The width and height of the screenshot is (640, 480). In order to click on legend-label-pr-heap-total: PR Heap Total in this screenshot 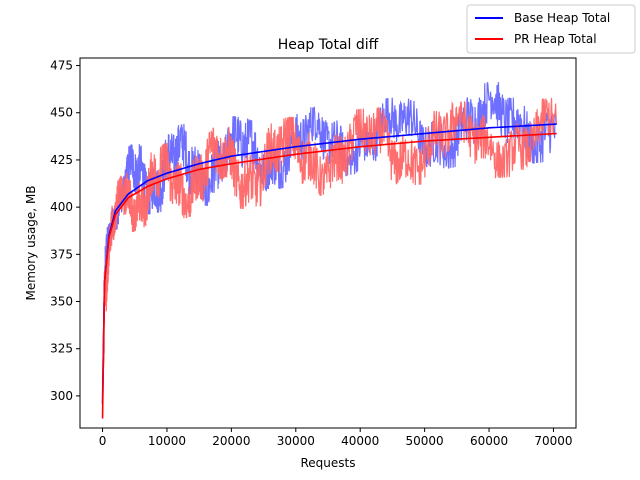, I will do `click(555, 39)`.